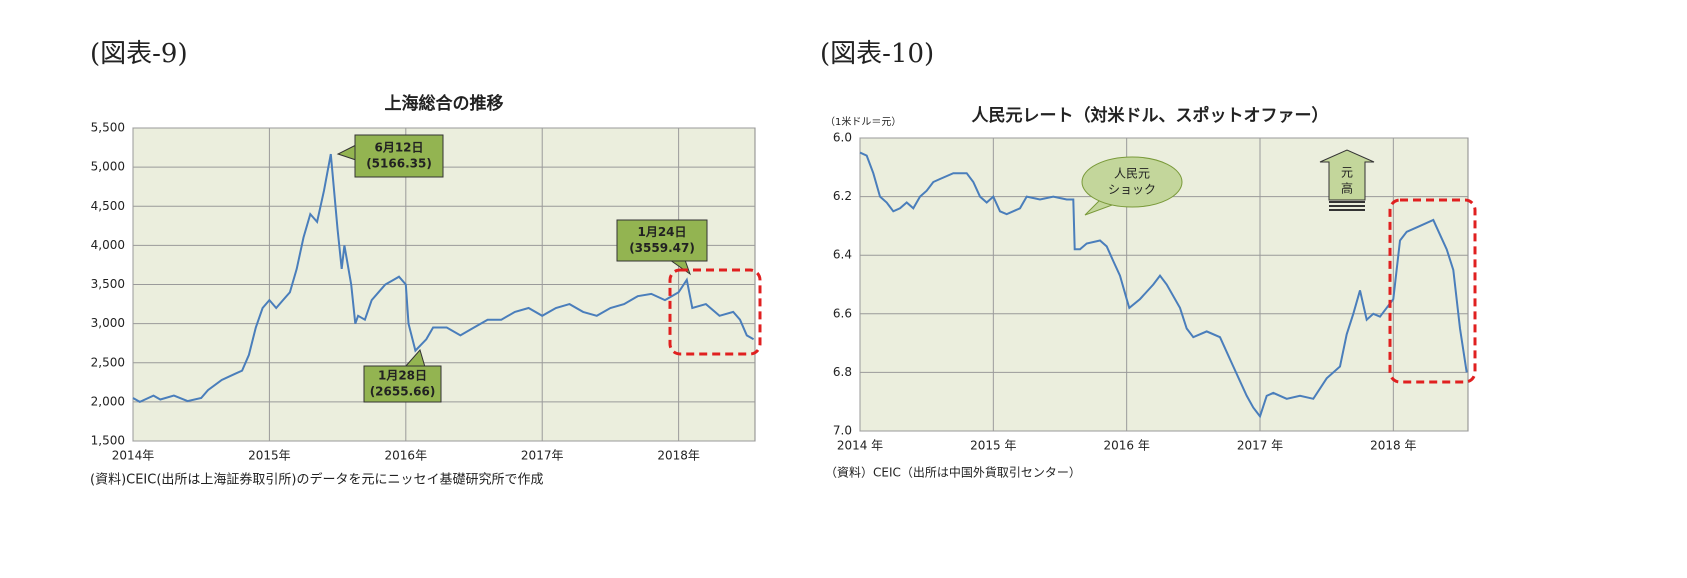 The width and height of the screenshot is (1687, 578). Describe the element at coordinates (399, 164) in the screenshot. I see `annotation-text: (5166.35)` at that location.